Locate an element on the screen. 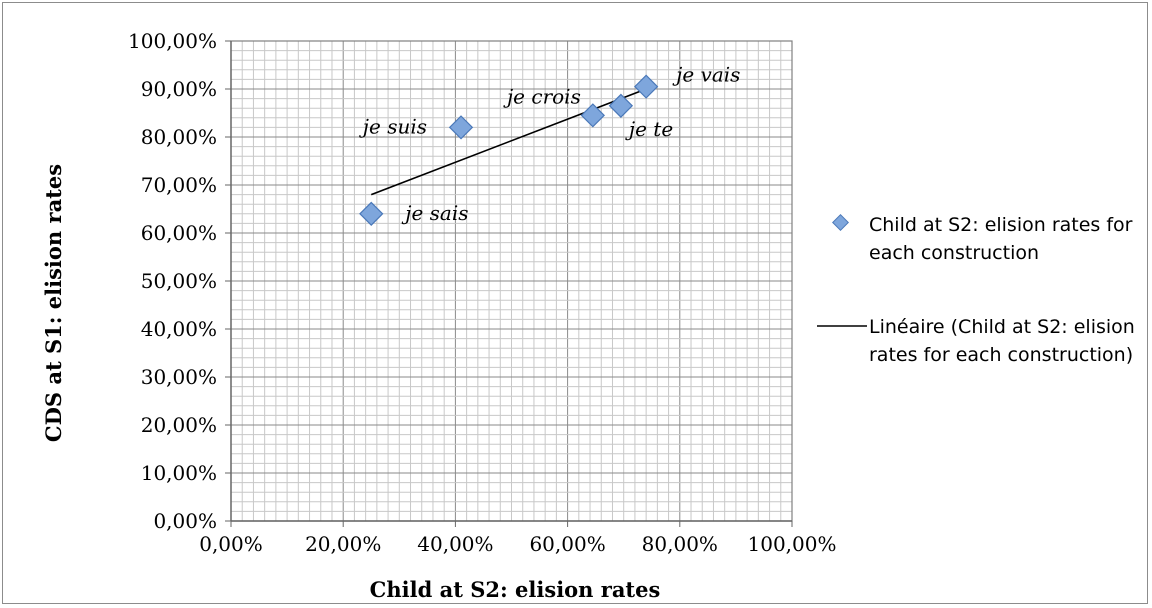  point-labels: je sais je suis je crois je te je vais is located at coordinates (550, 144).